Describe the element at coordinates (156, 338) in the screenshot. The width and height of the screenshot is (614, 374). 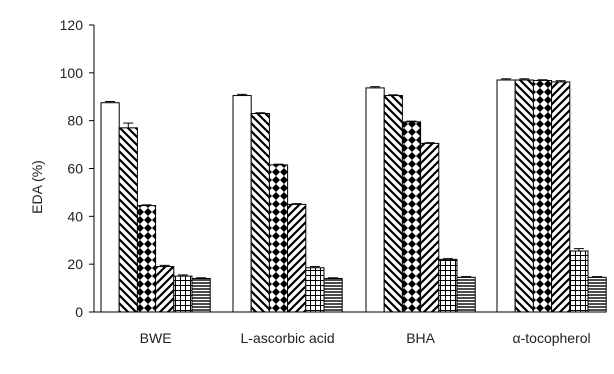
I see `x-category-label: BWE` at that location.